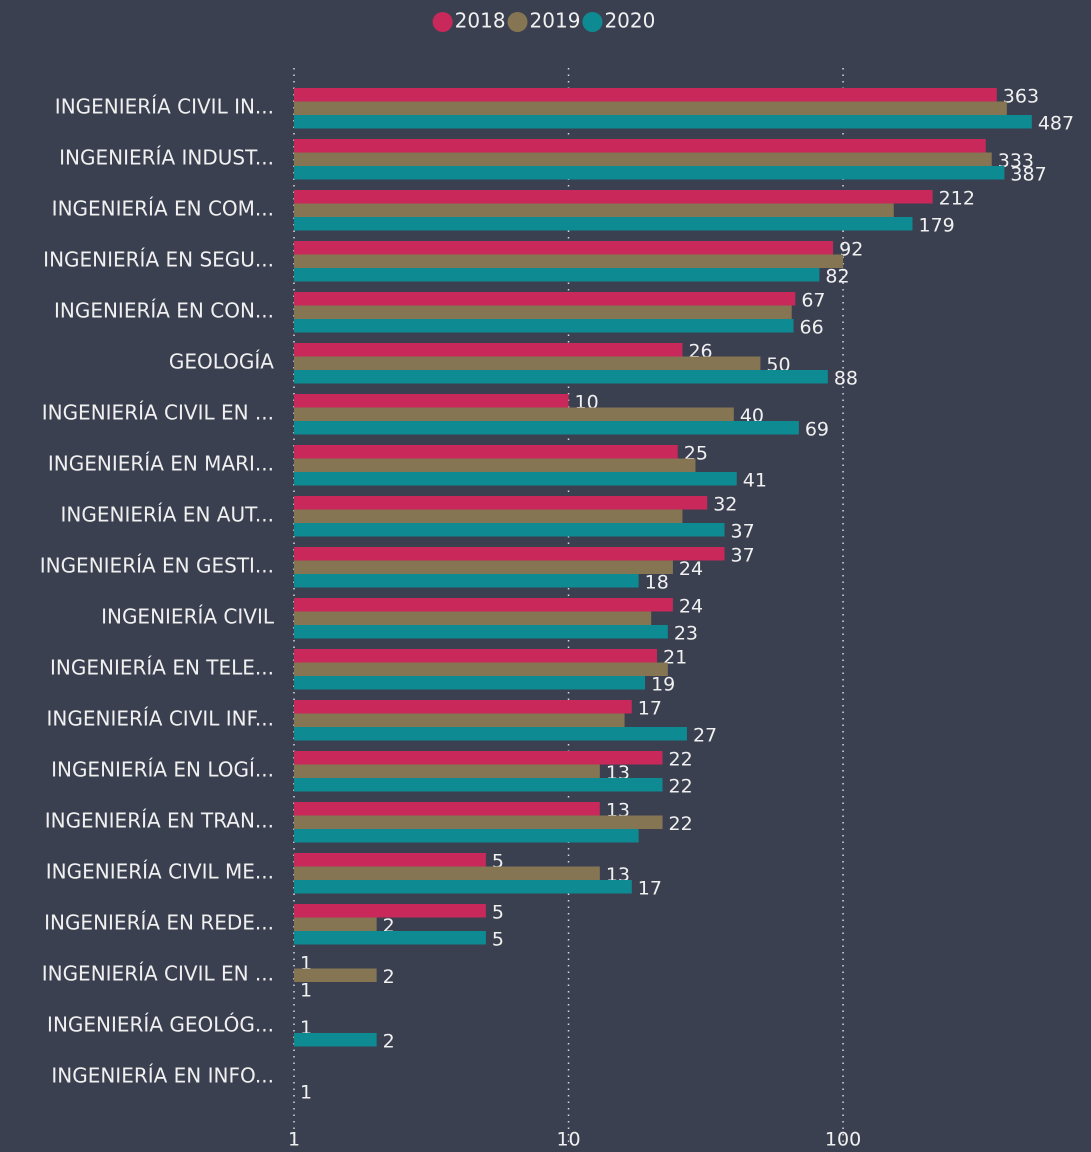  What do you see at coordinates (663, 684) in the screenshot?
I see `data-label: 19` at bounding box center [663, 684].